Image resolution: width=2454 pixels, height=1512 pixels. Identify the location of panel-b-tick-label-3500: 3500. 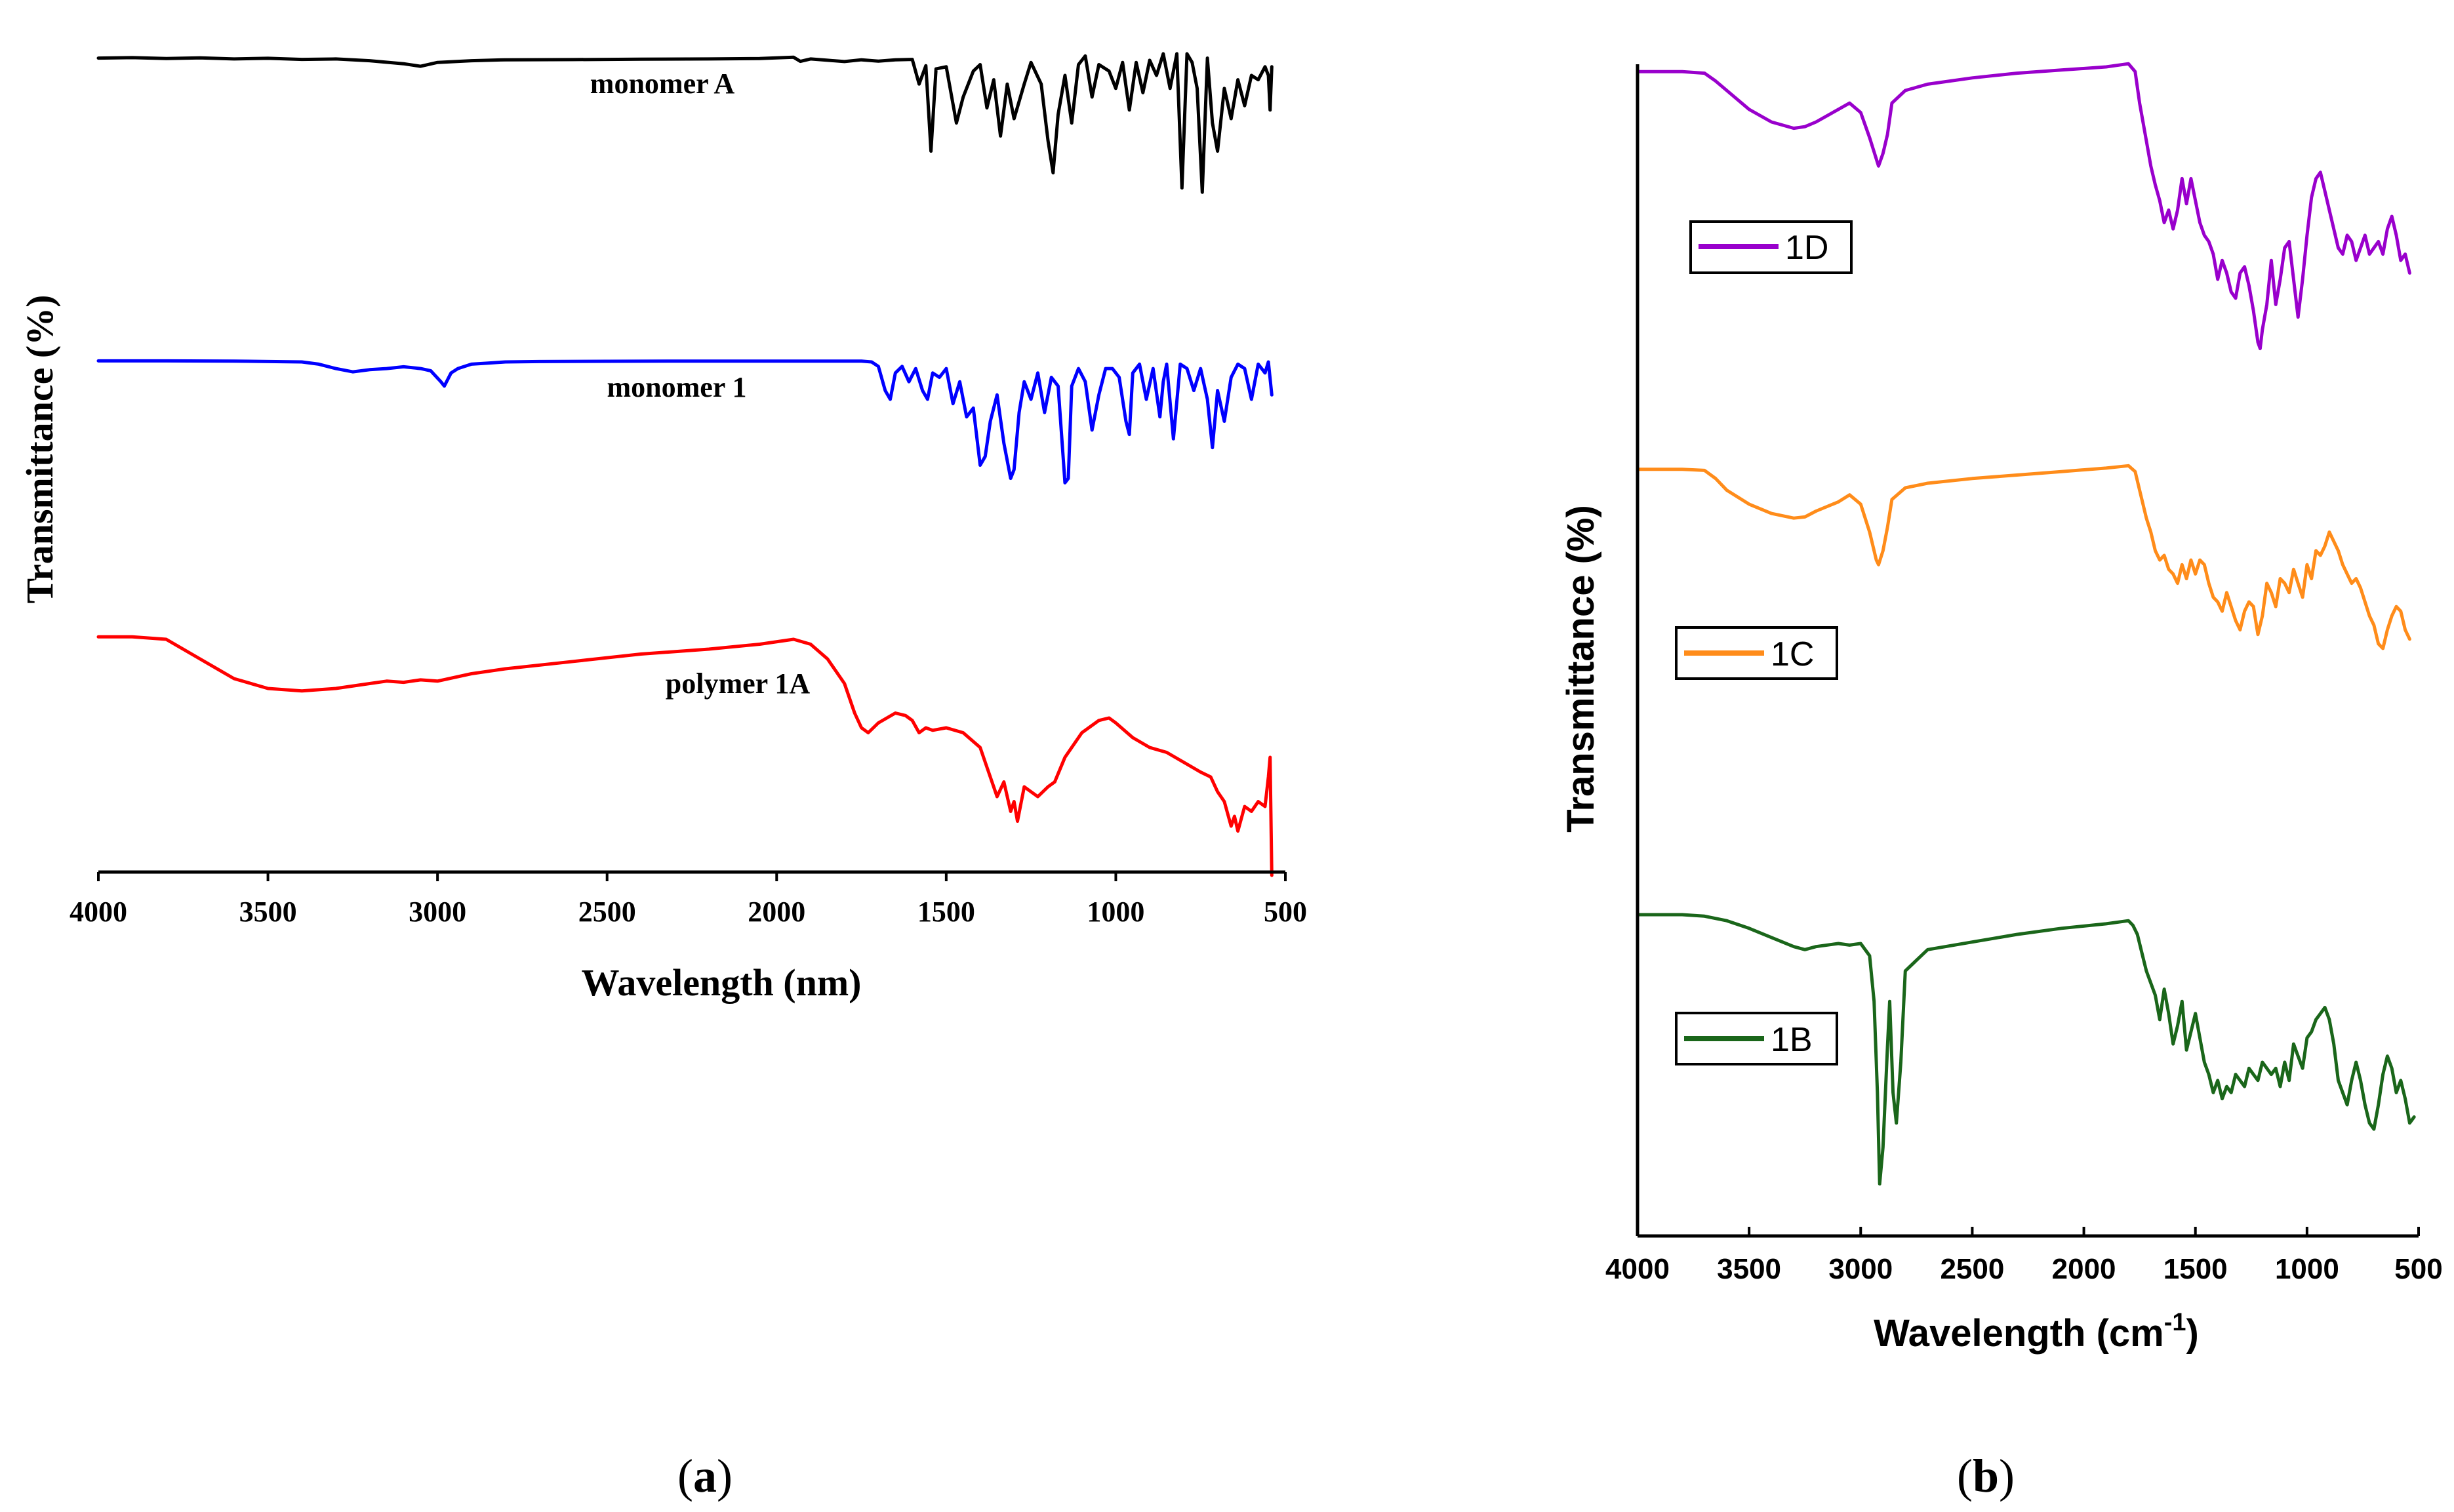
(1749, 1269).